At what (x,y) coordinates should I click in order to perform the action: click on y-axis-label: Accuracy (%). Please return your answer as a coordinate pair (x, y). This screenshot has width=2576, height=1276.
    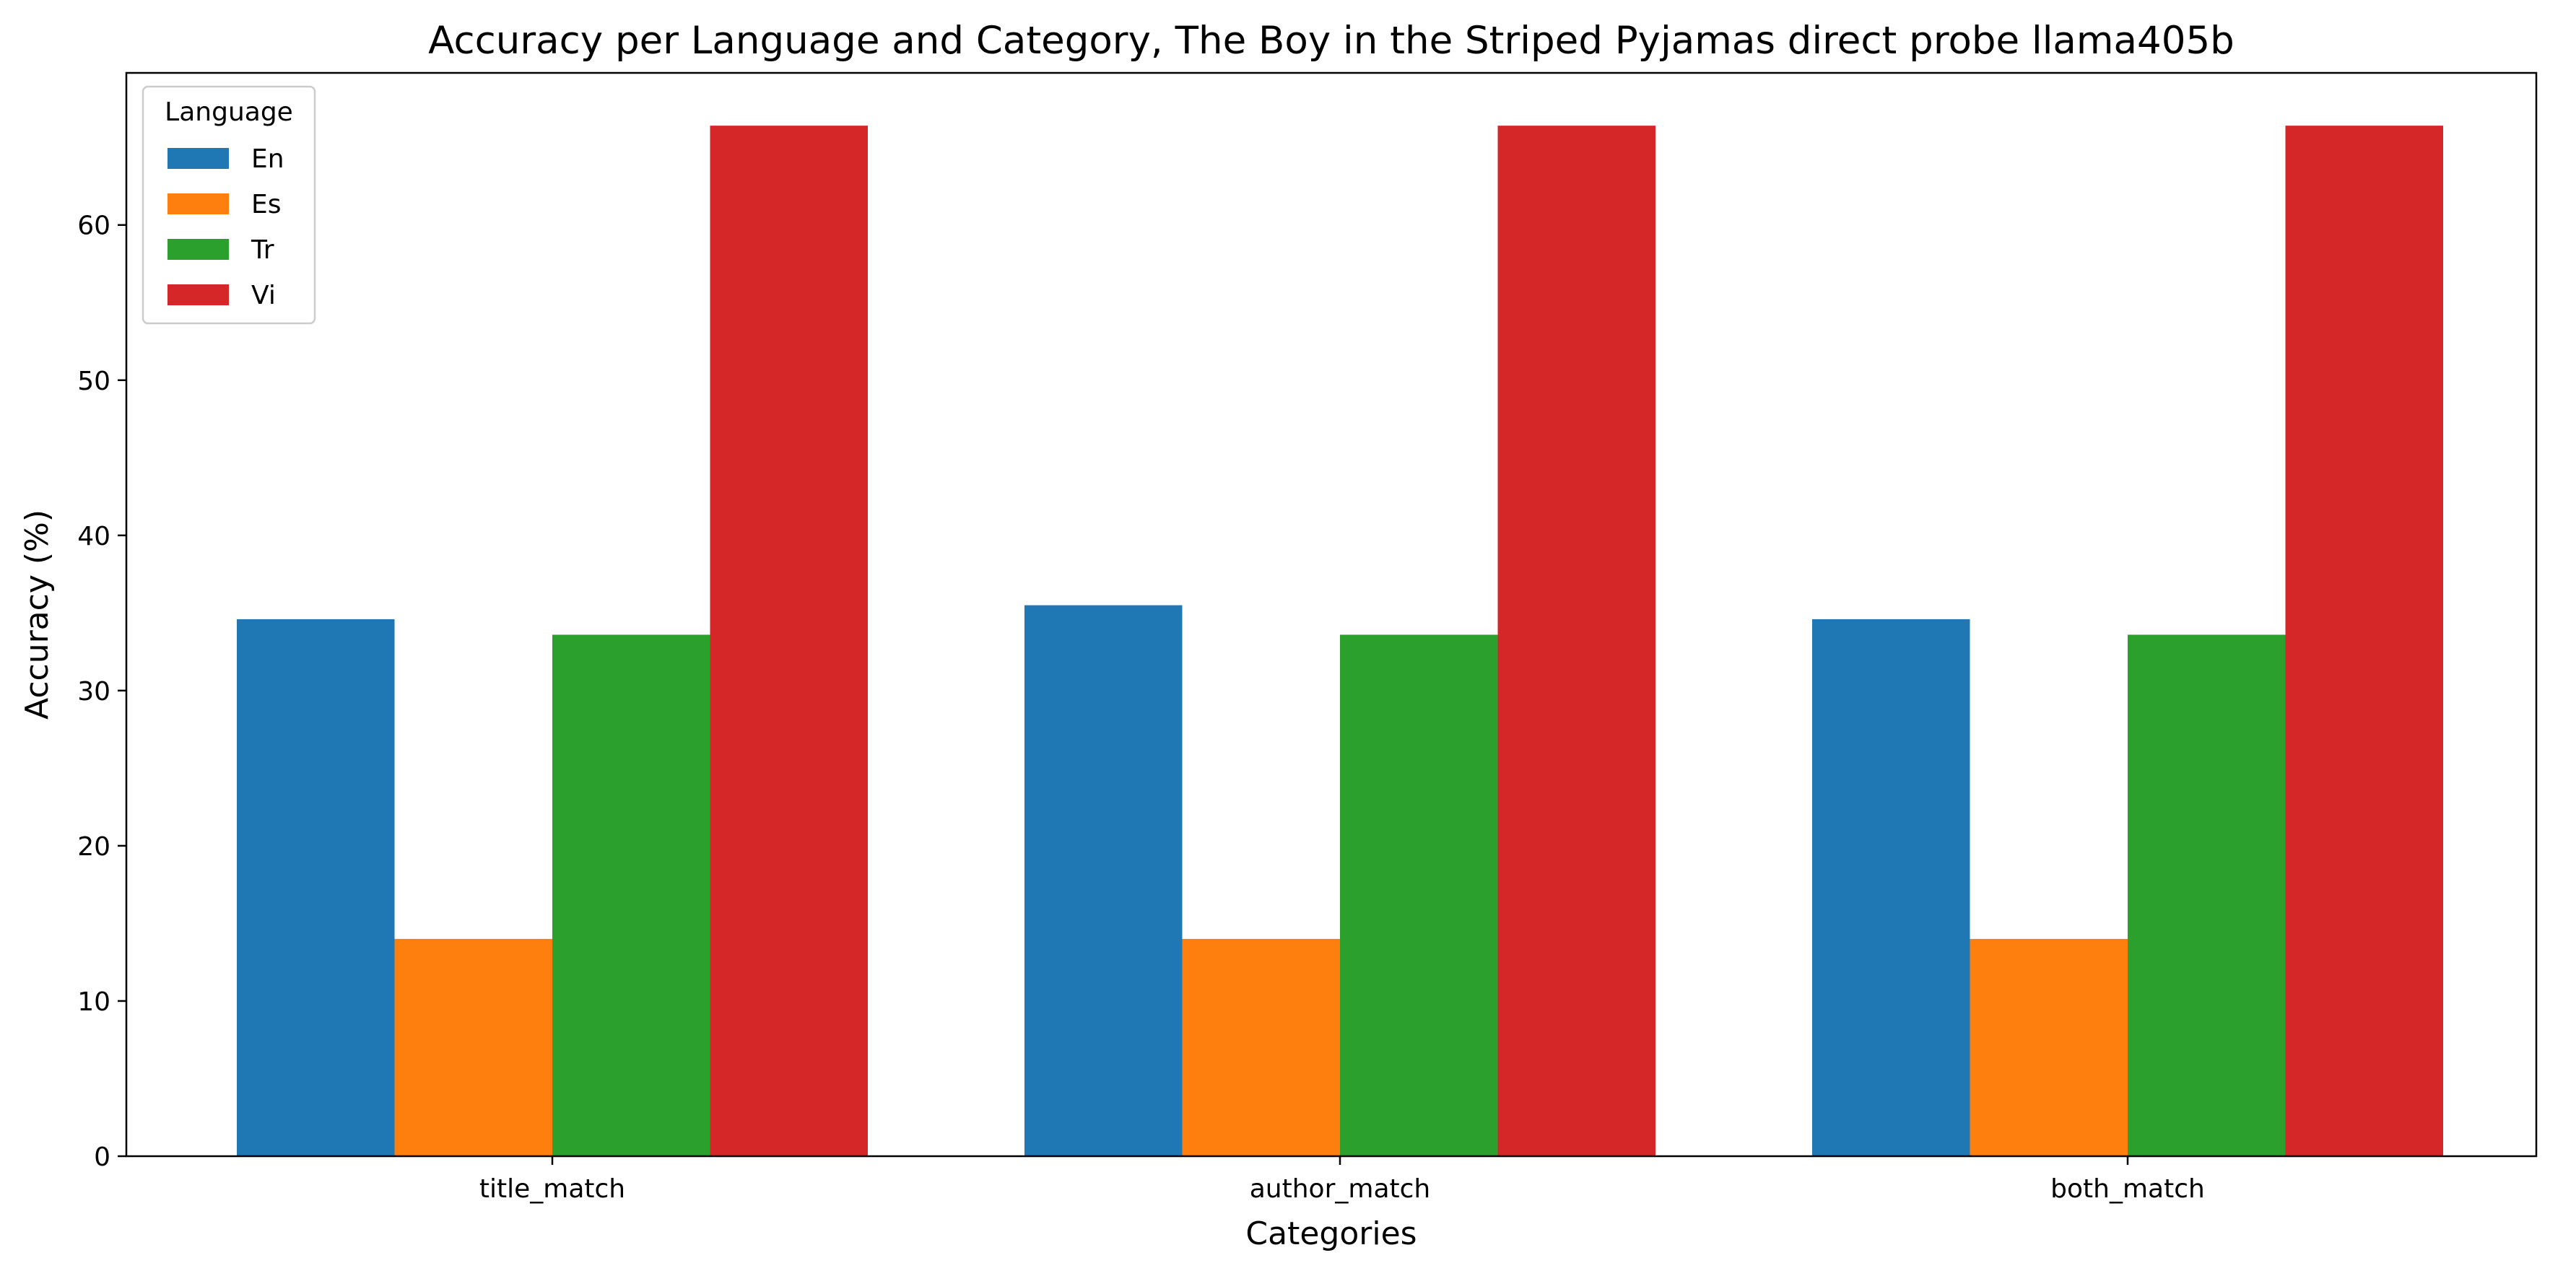
    Looking at the image, I should click on (37, 615).